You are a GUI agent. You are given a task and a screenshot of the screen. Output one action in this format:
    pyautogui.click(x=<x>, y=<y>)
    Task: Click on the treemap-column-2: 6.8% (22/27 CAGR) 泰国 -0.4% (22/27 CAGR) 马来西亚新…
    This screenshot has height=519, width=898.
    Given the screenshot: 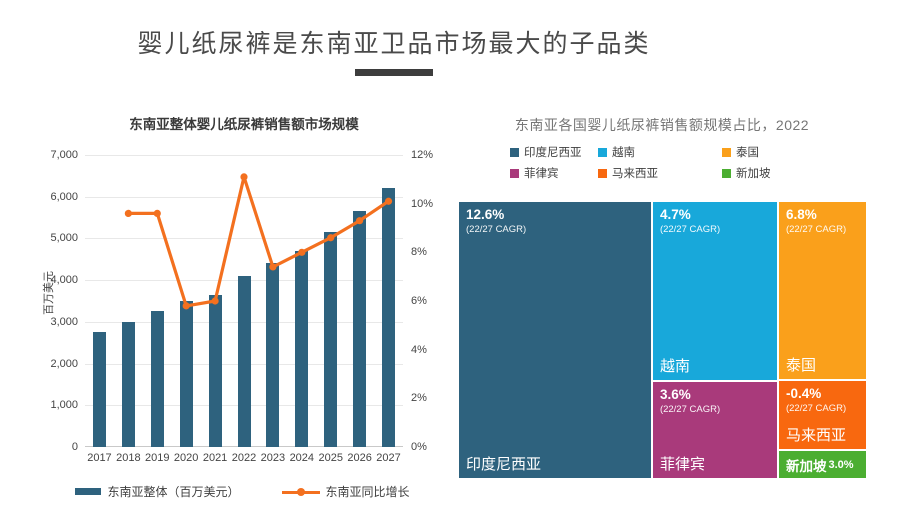 What is the action you would take?
    pyautogui.click(x=822, y=340)
    